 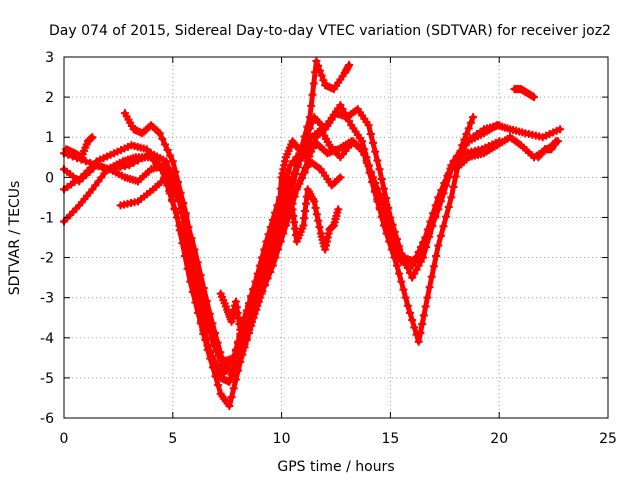 What do you see at coordinates (49, 98) in the screenshot?
I see `y-tick-label: 2` at bounding box center [49, 98].